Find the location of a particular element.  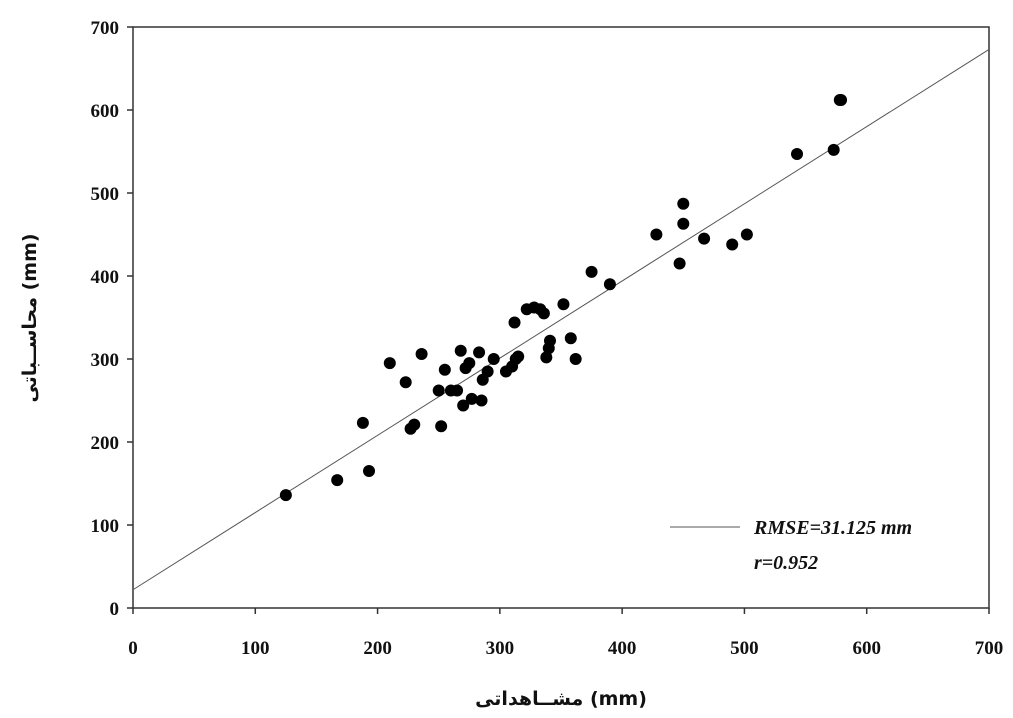

x-tick-label: 600 is located at coordinates (866, 648).